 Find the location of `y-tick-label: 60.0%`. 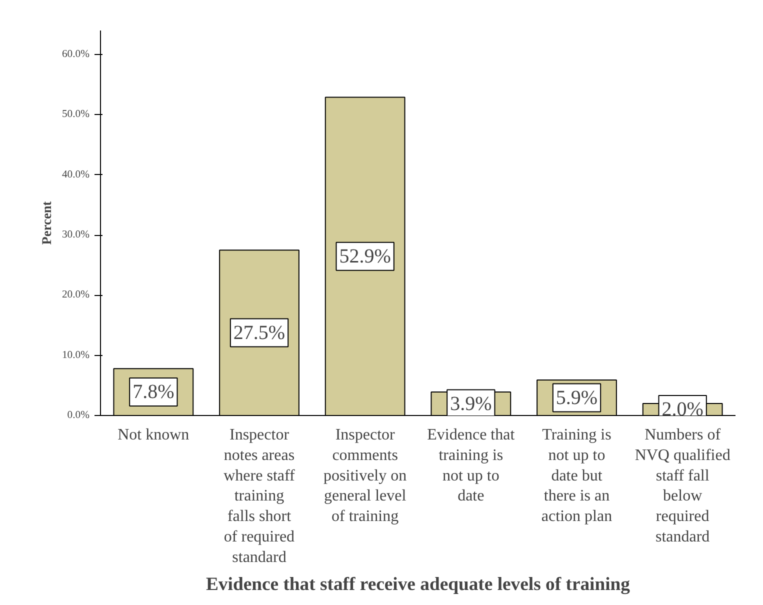

y-tick-label: 60.0% is located at coordinates (76, 54).